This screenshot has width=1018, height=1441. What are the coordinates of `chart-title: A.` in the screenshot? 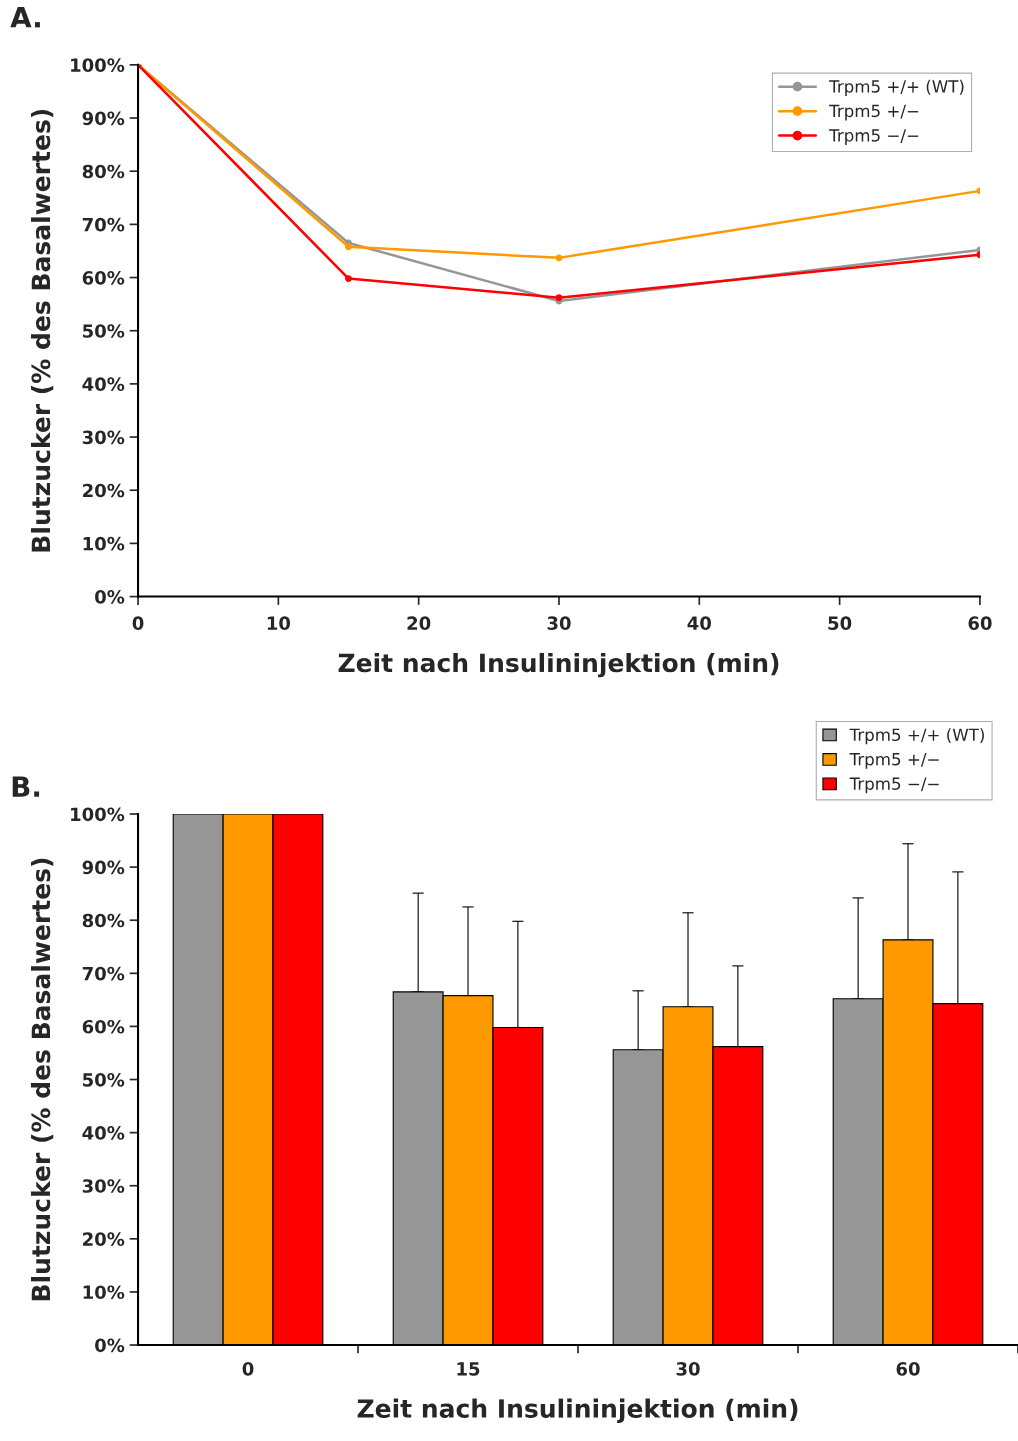 It's located at (25, 17).